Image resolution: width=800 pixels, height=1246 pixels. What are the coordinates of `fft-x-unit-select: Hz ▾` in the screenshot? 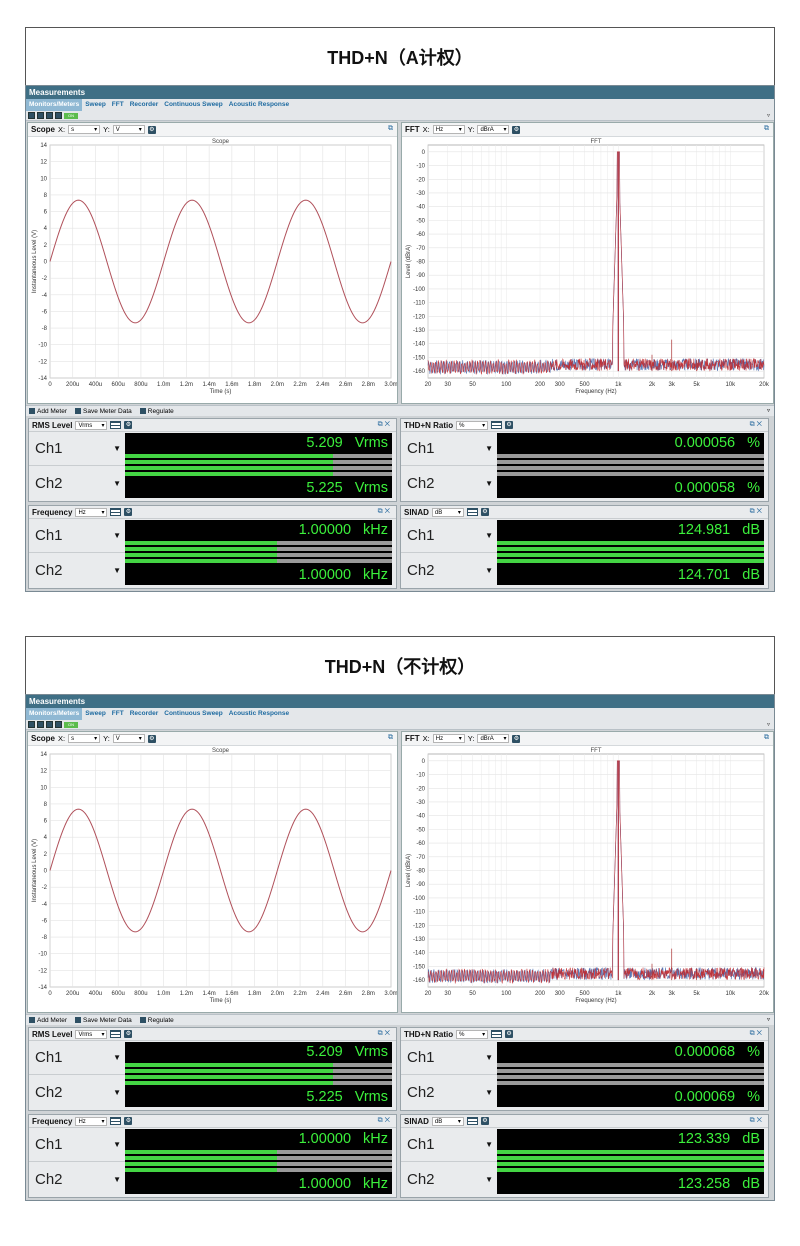 It's located at (448, 129).